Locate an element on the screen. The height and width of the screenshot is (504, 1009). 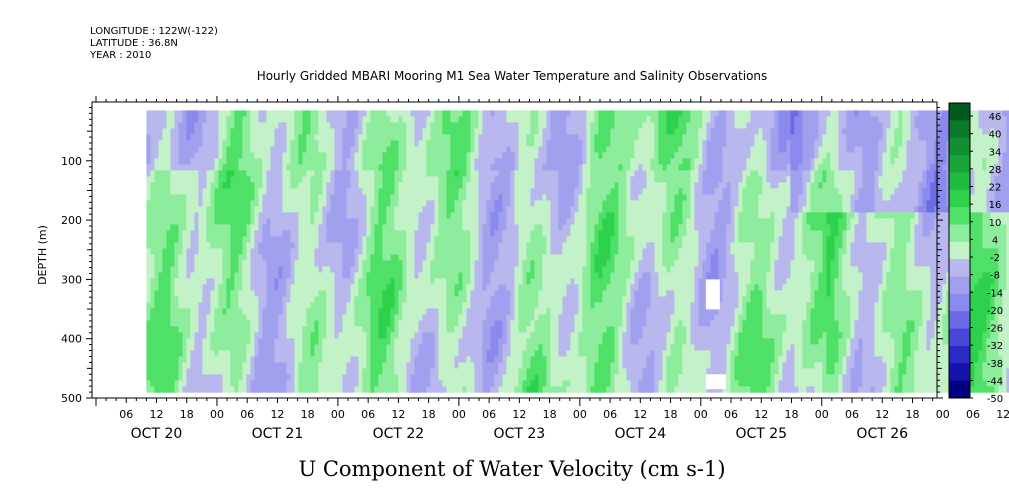
colorbar-label: -38 is located at coordinates (995, 364).